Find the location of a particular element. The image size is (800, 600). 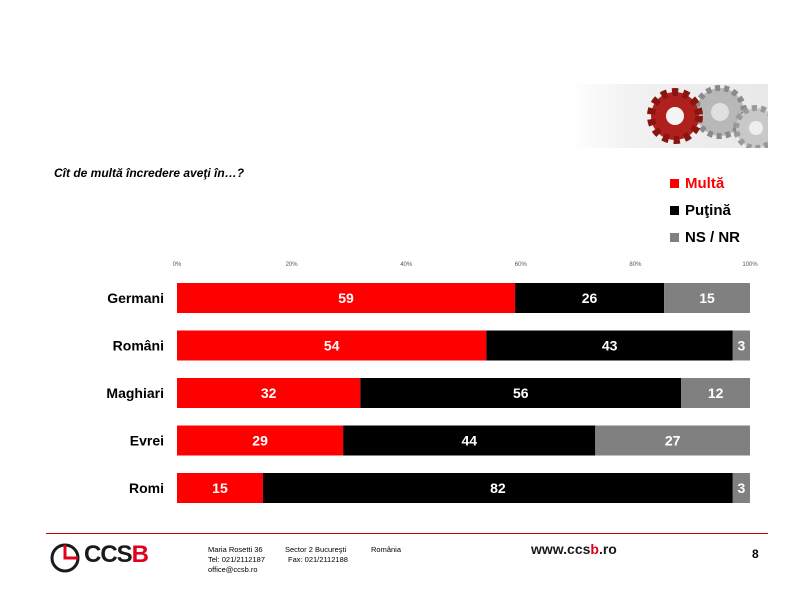

category-label: Romi is located at coordinates (146, 488).